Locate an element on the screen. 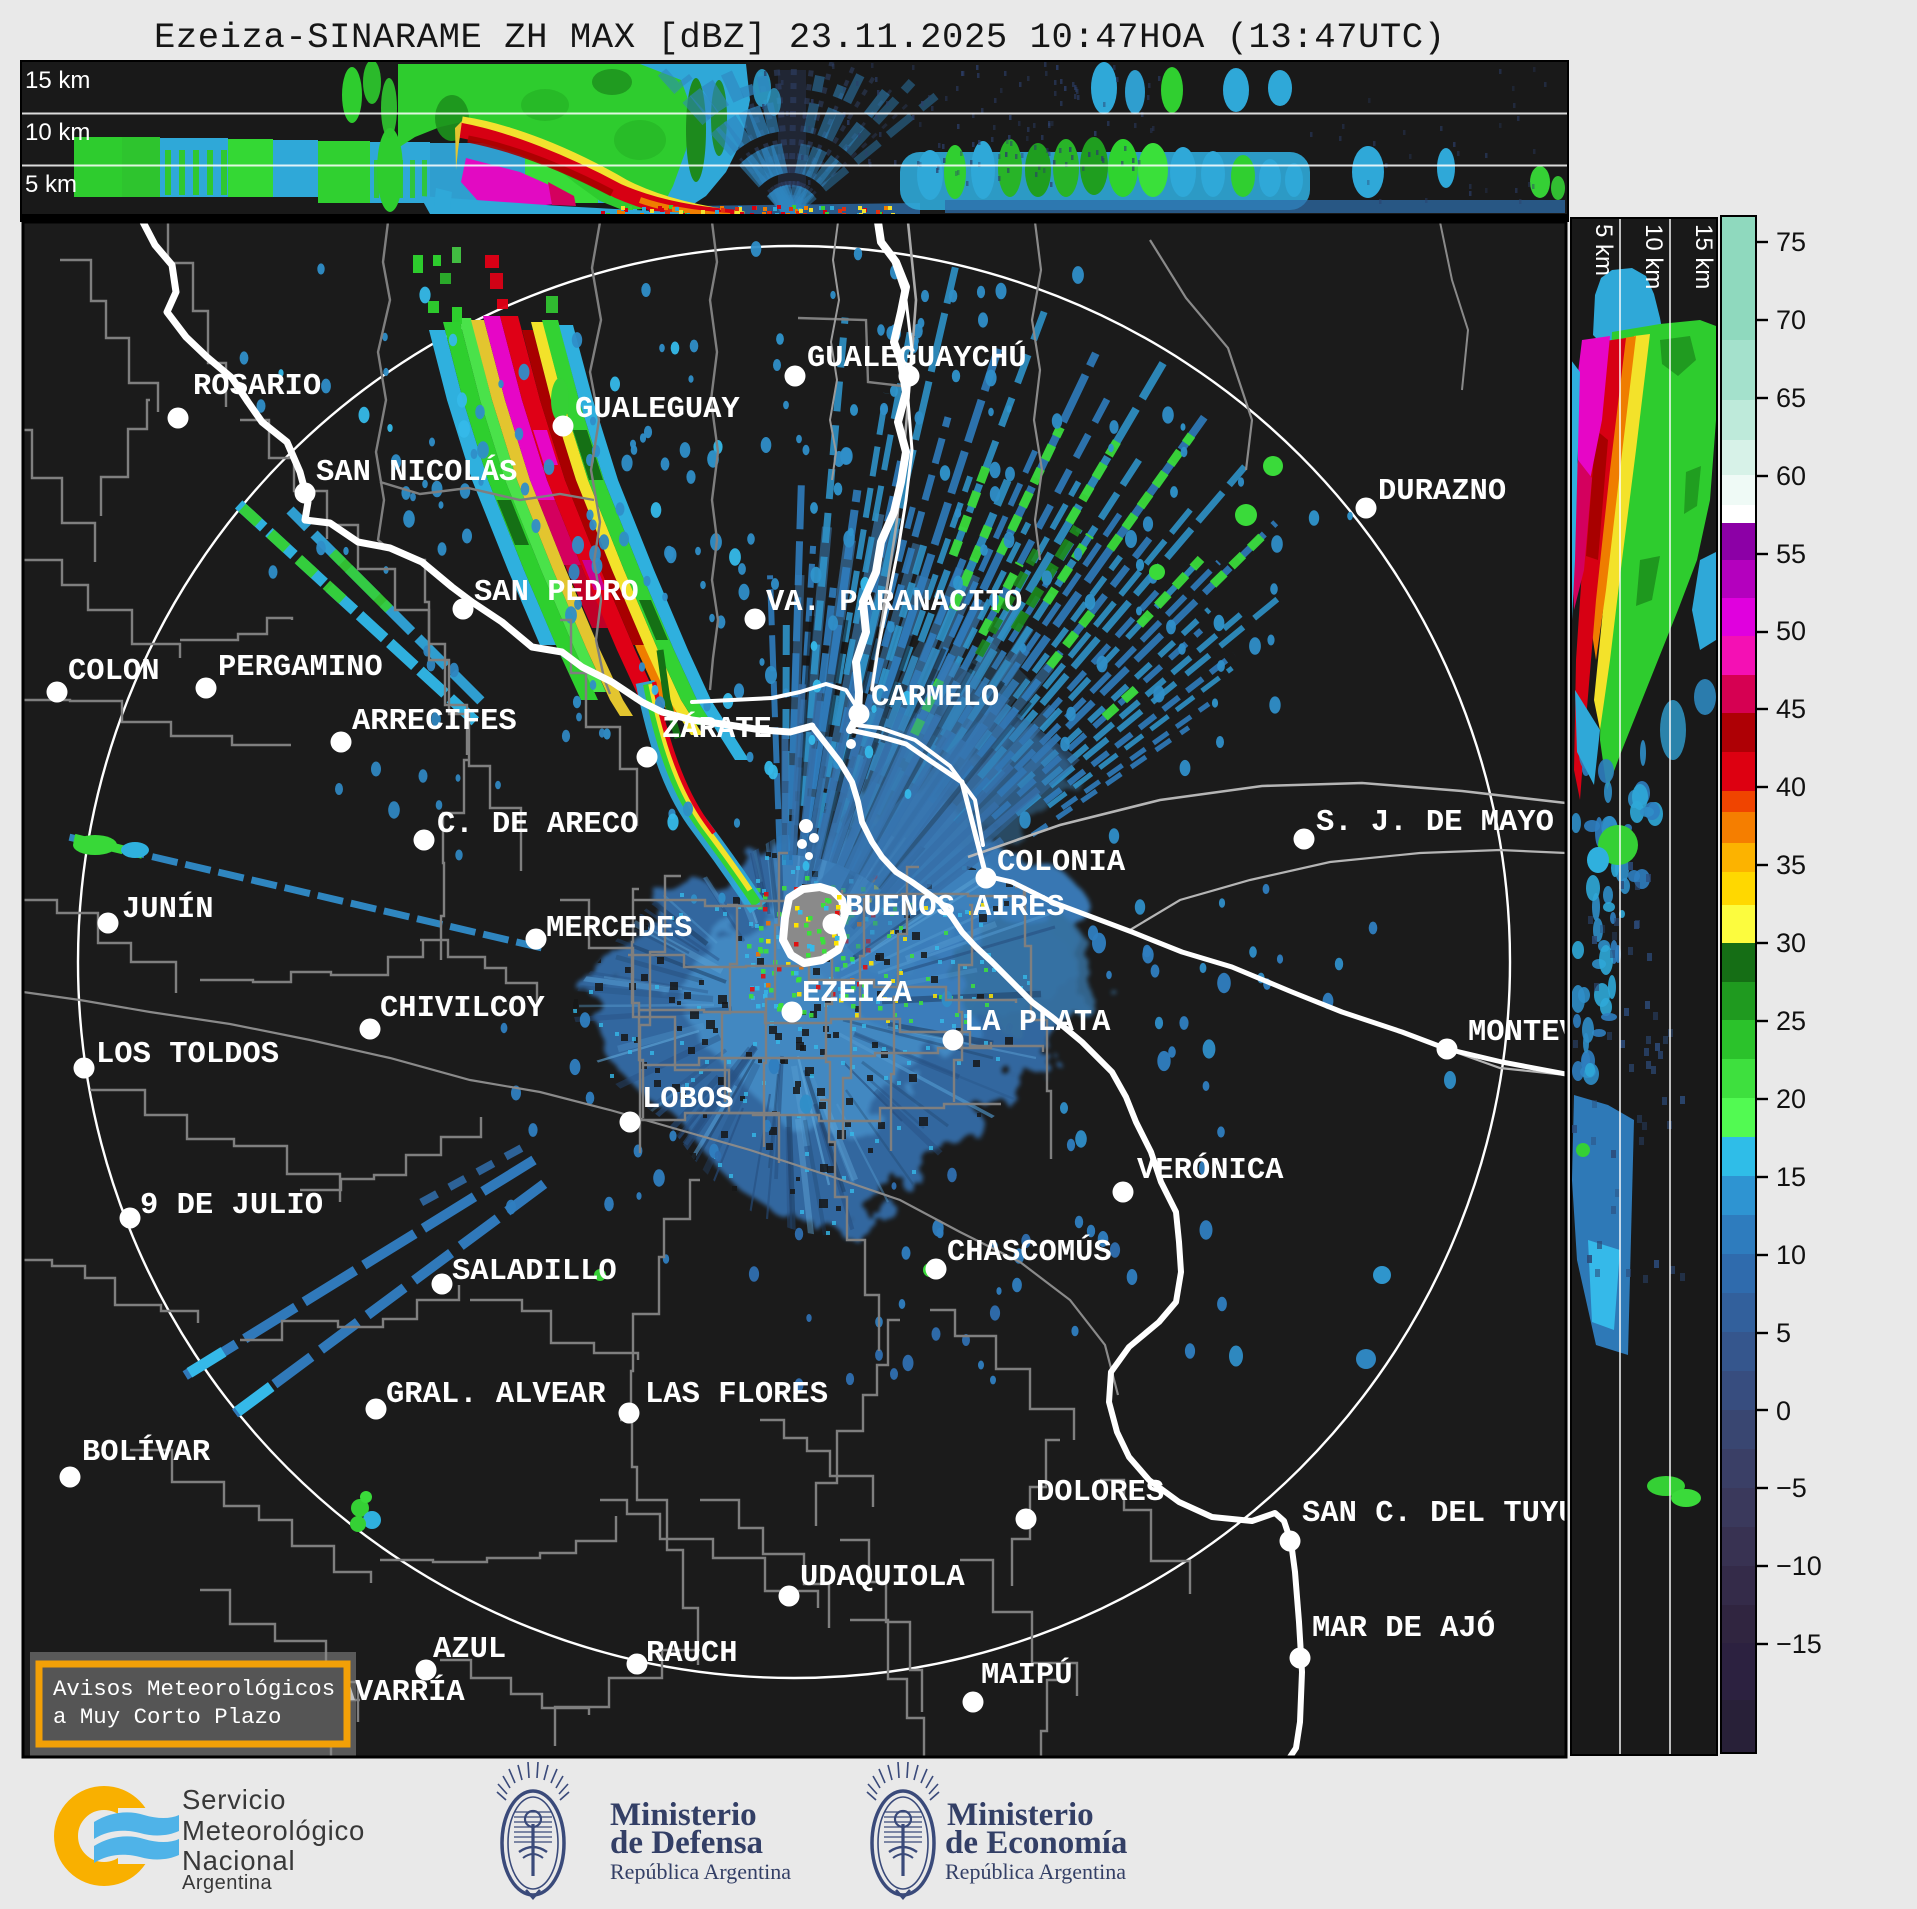  svg-text: VERÓNICA is located at coordinates (1210, 1169).